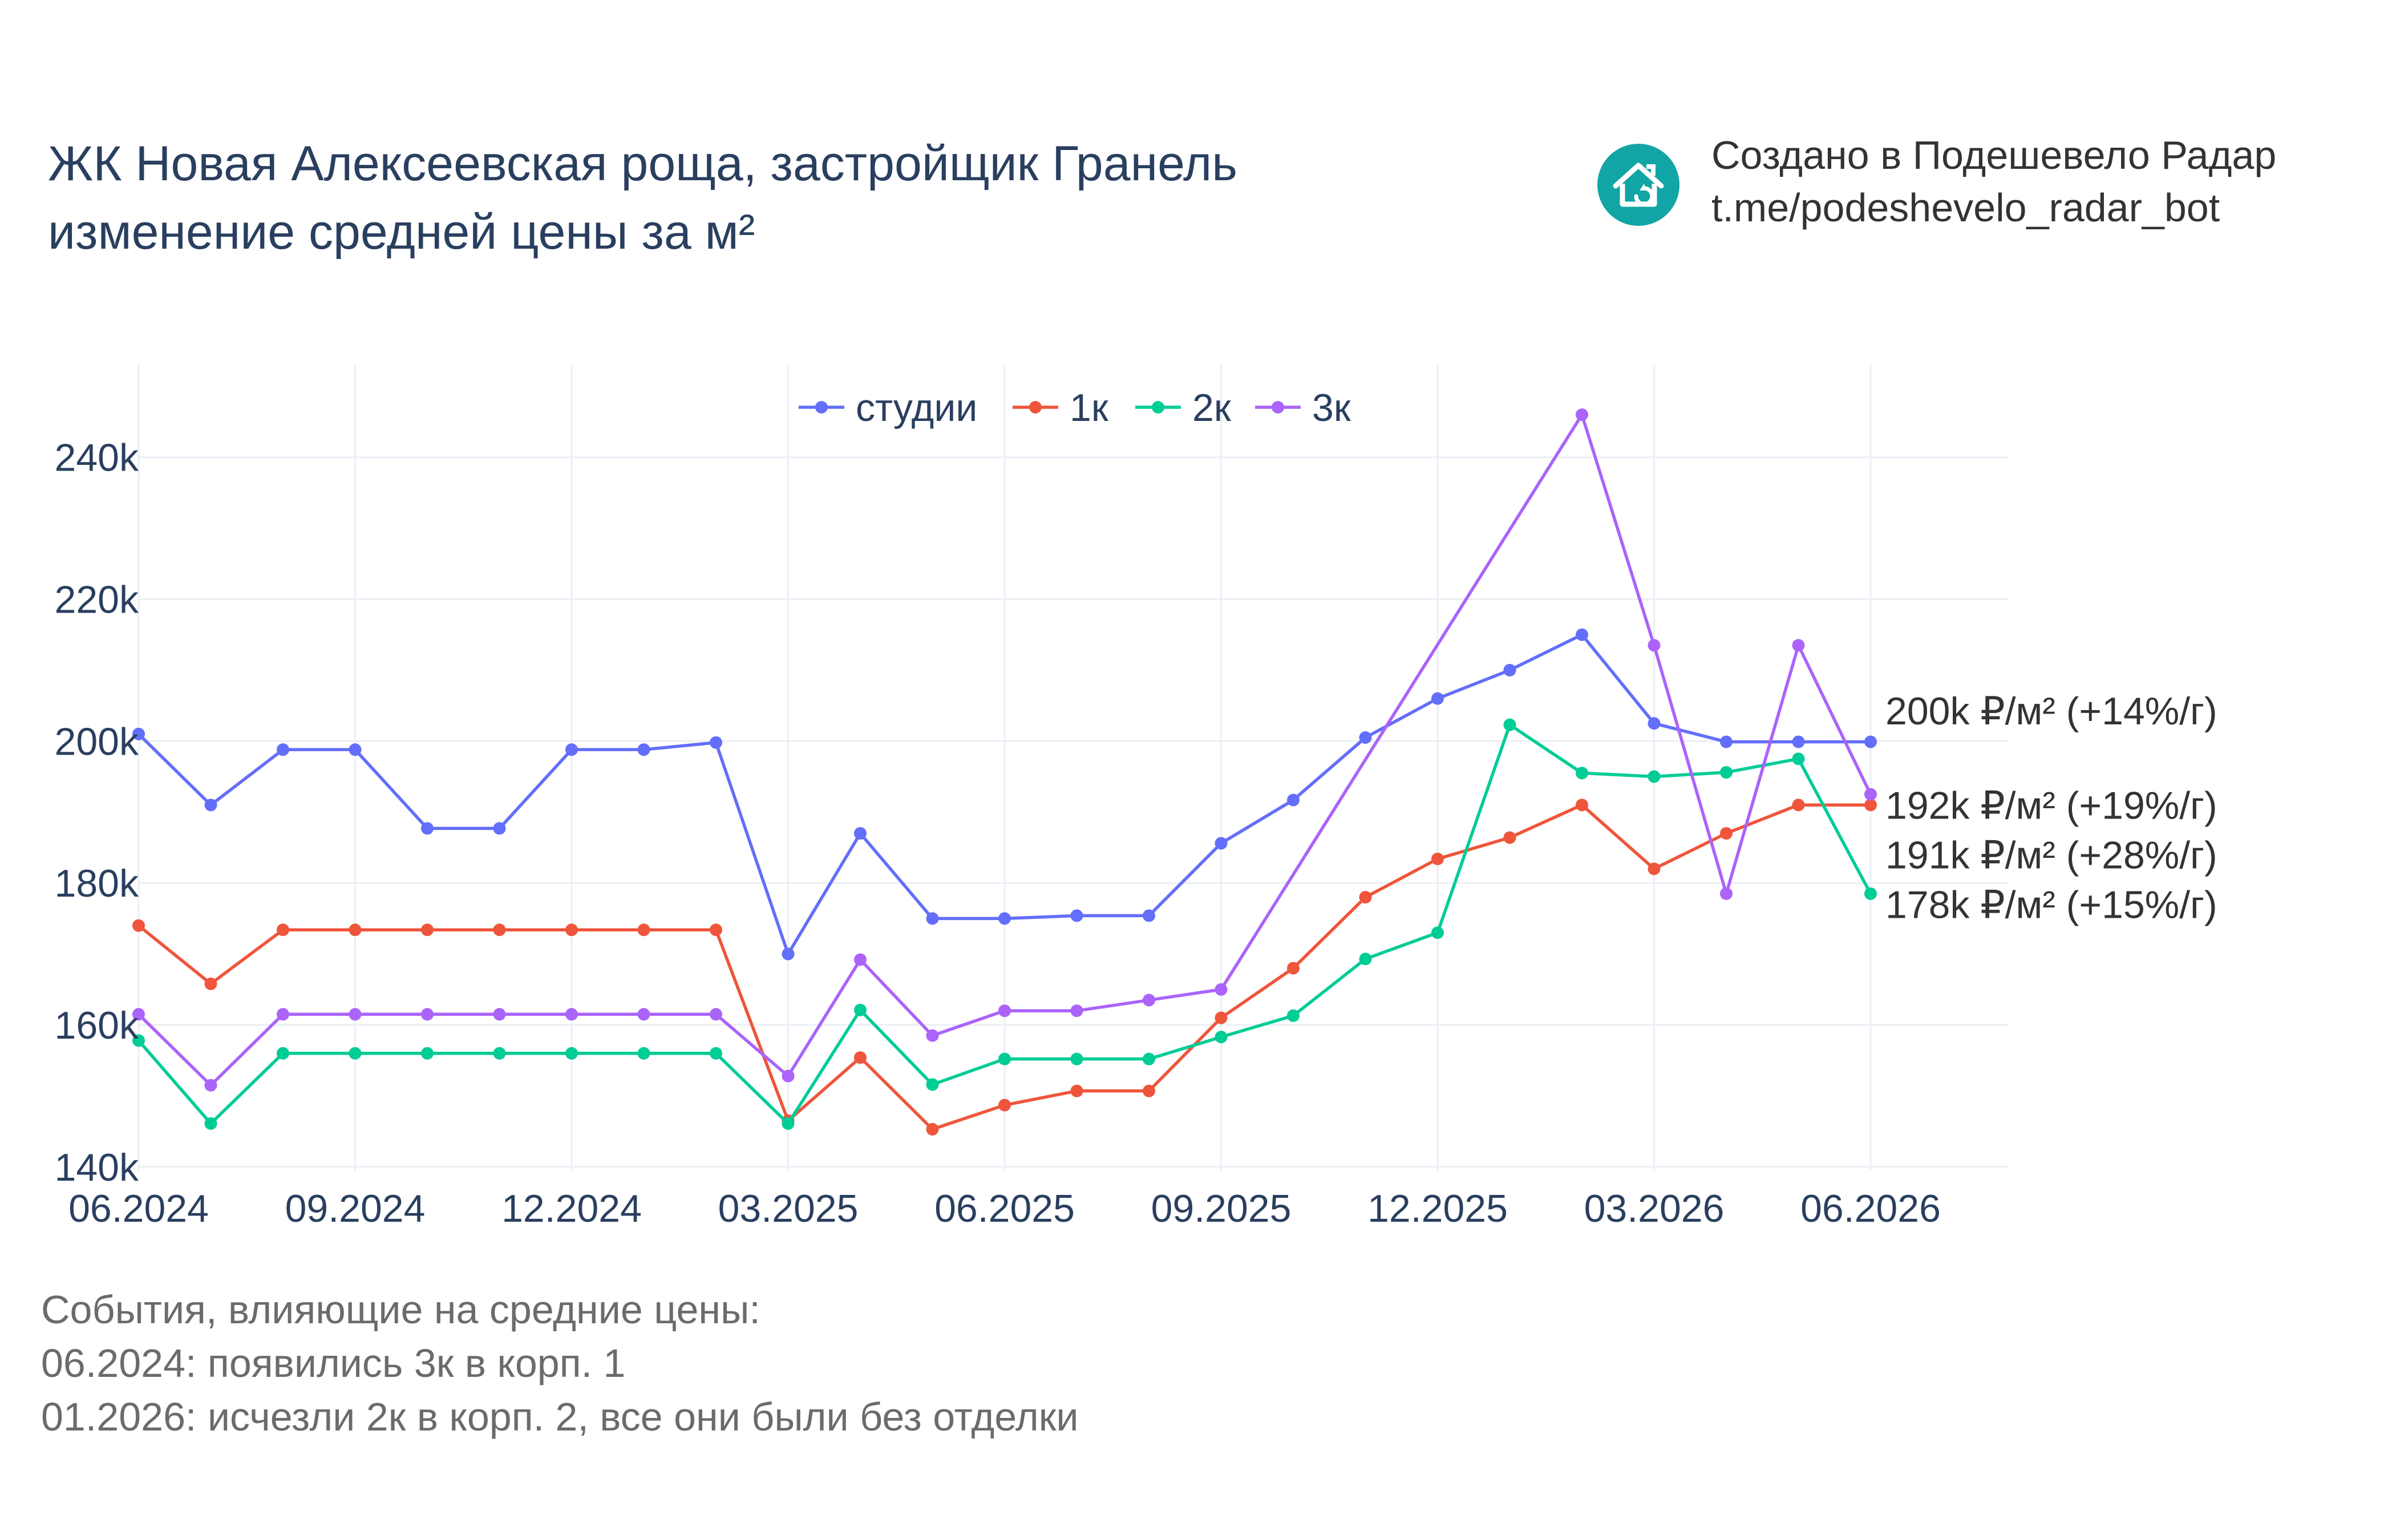  Describe the element at coordinates (1183, 408) in the screenshot. I see `legend-item-2: 2к` at that location.